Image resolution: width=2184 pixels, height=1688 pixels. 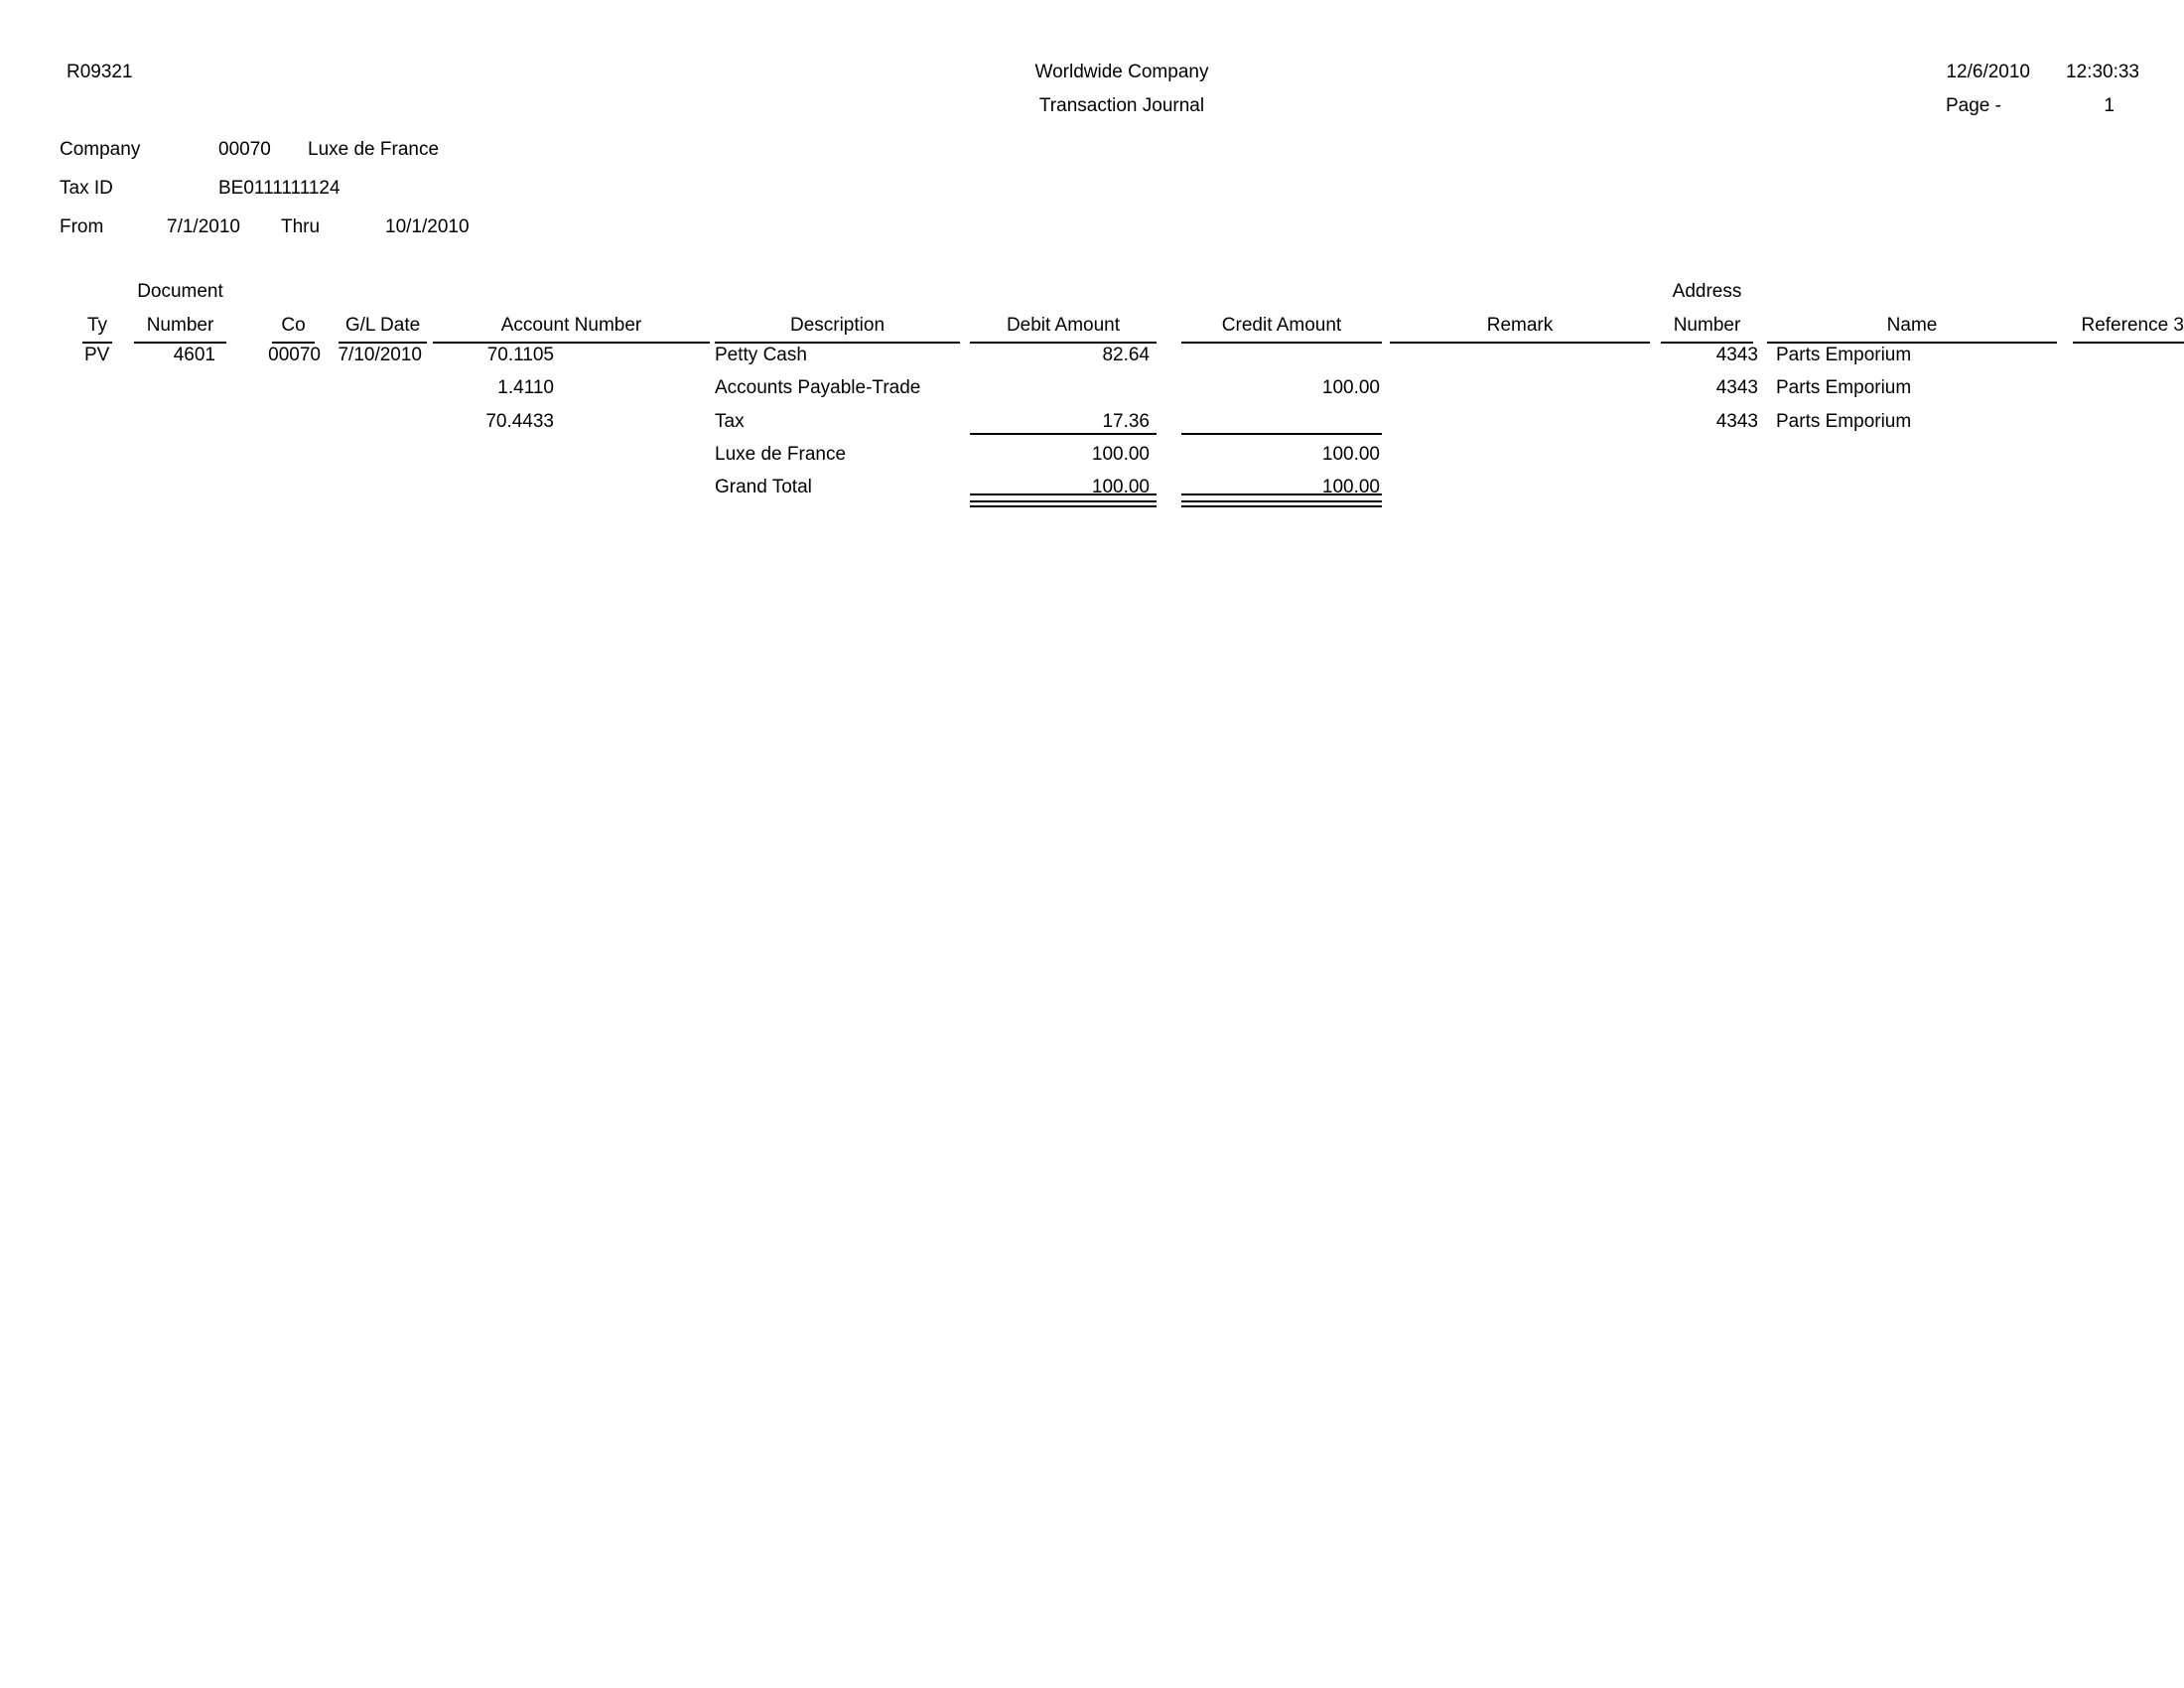 What do you see at coordinates (180, 291) in the screenshot?
I see `group-header-document: Document` at bounding box center [180, 291].